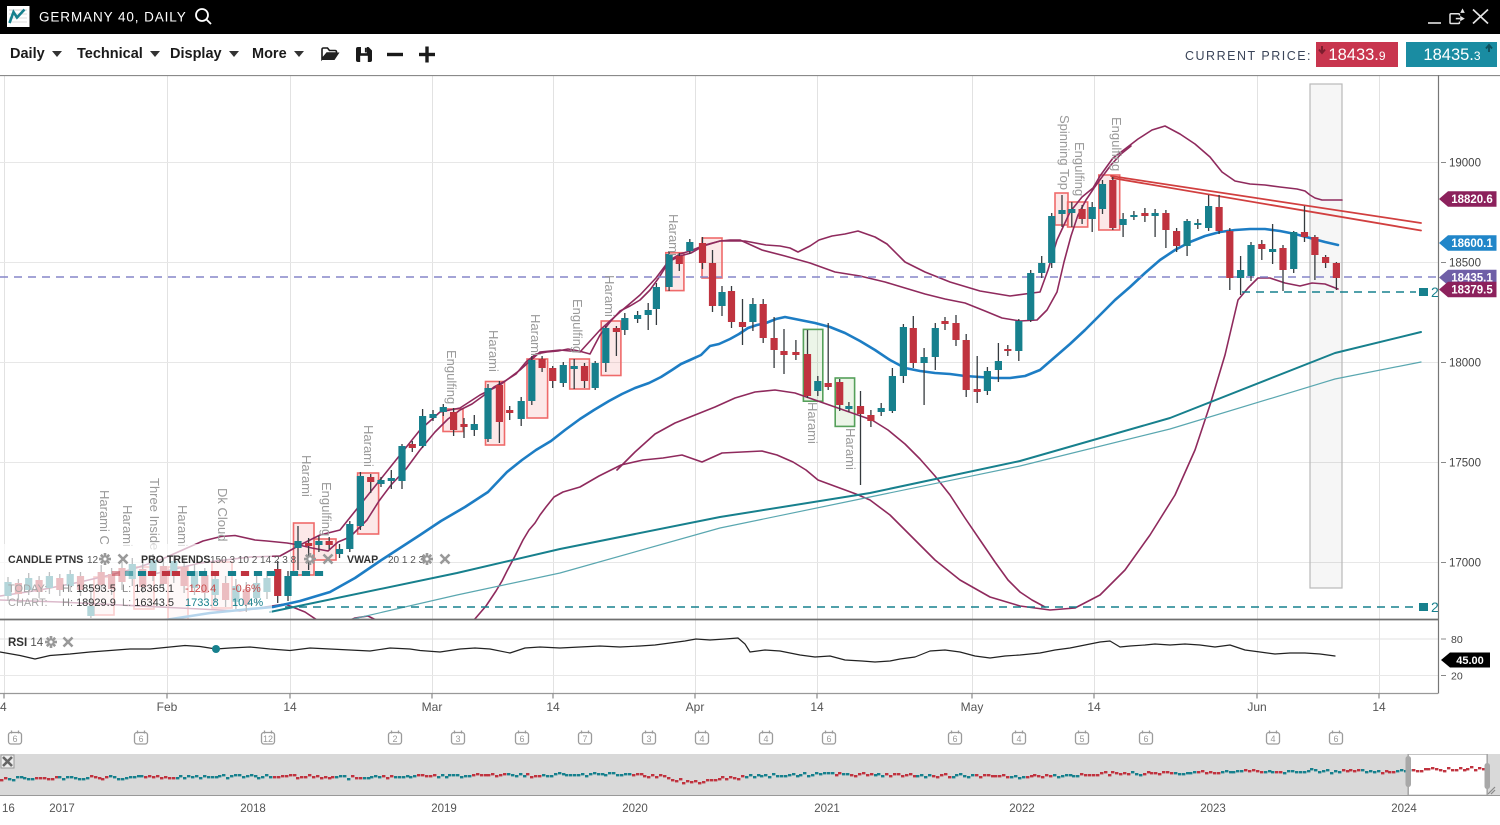  I want to click on svg-text: 7, so click(584, 739).